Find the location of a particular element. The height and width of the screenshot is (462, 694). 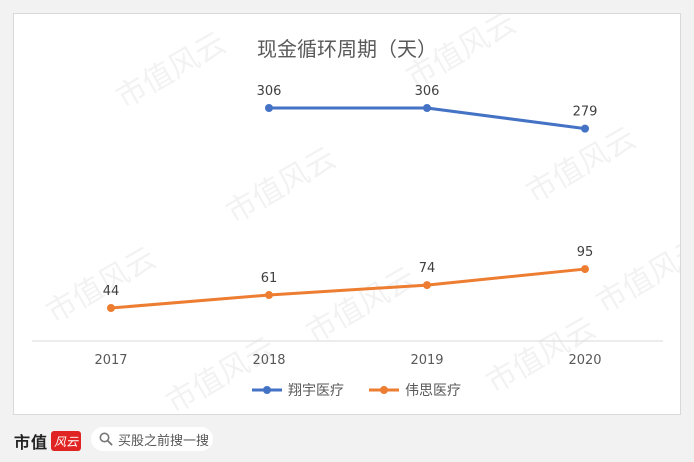

series-1: 306 306 279 is located at coordinates (427, 108).